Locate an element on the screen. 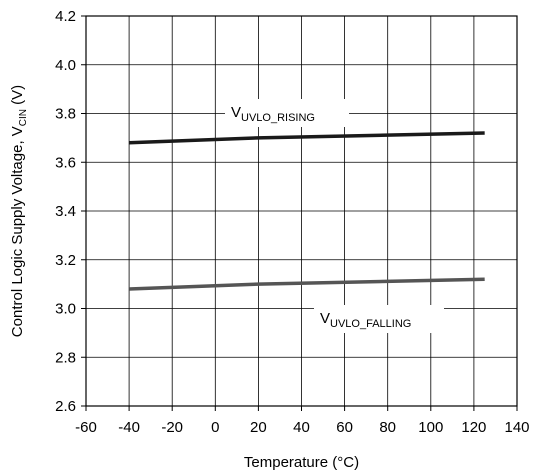 The image size is (550, 472). y-tick-labels: 2.6 2.8 3.0 3.2 3.4 3.6 3.8 4.0 4.2 is located at coordinates (70, 211).